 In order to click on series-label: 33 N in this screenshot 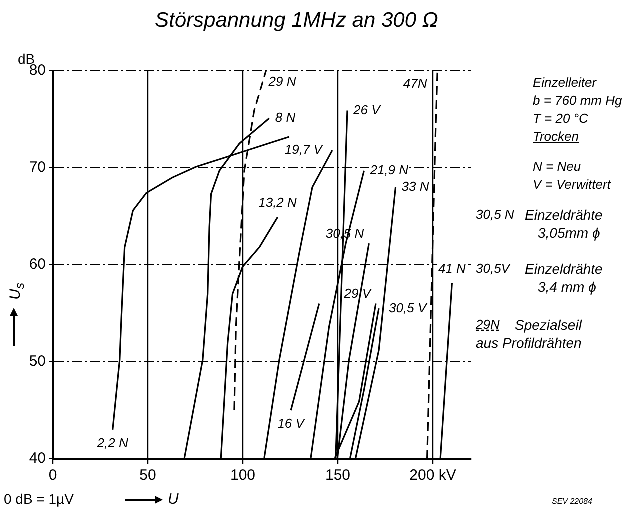, I will do `click(416, 186)`.